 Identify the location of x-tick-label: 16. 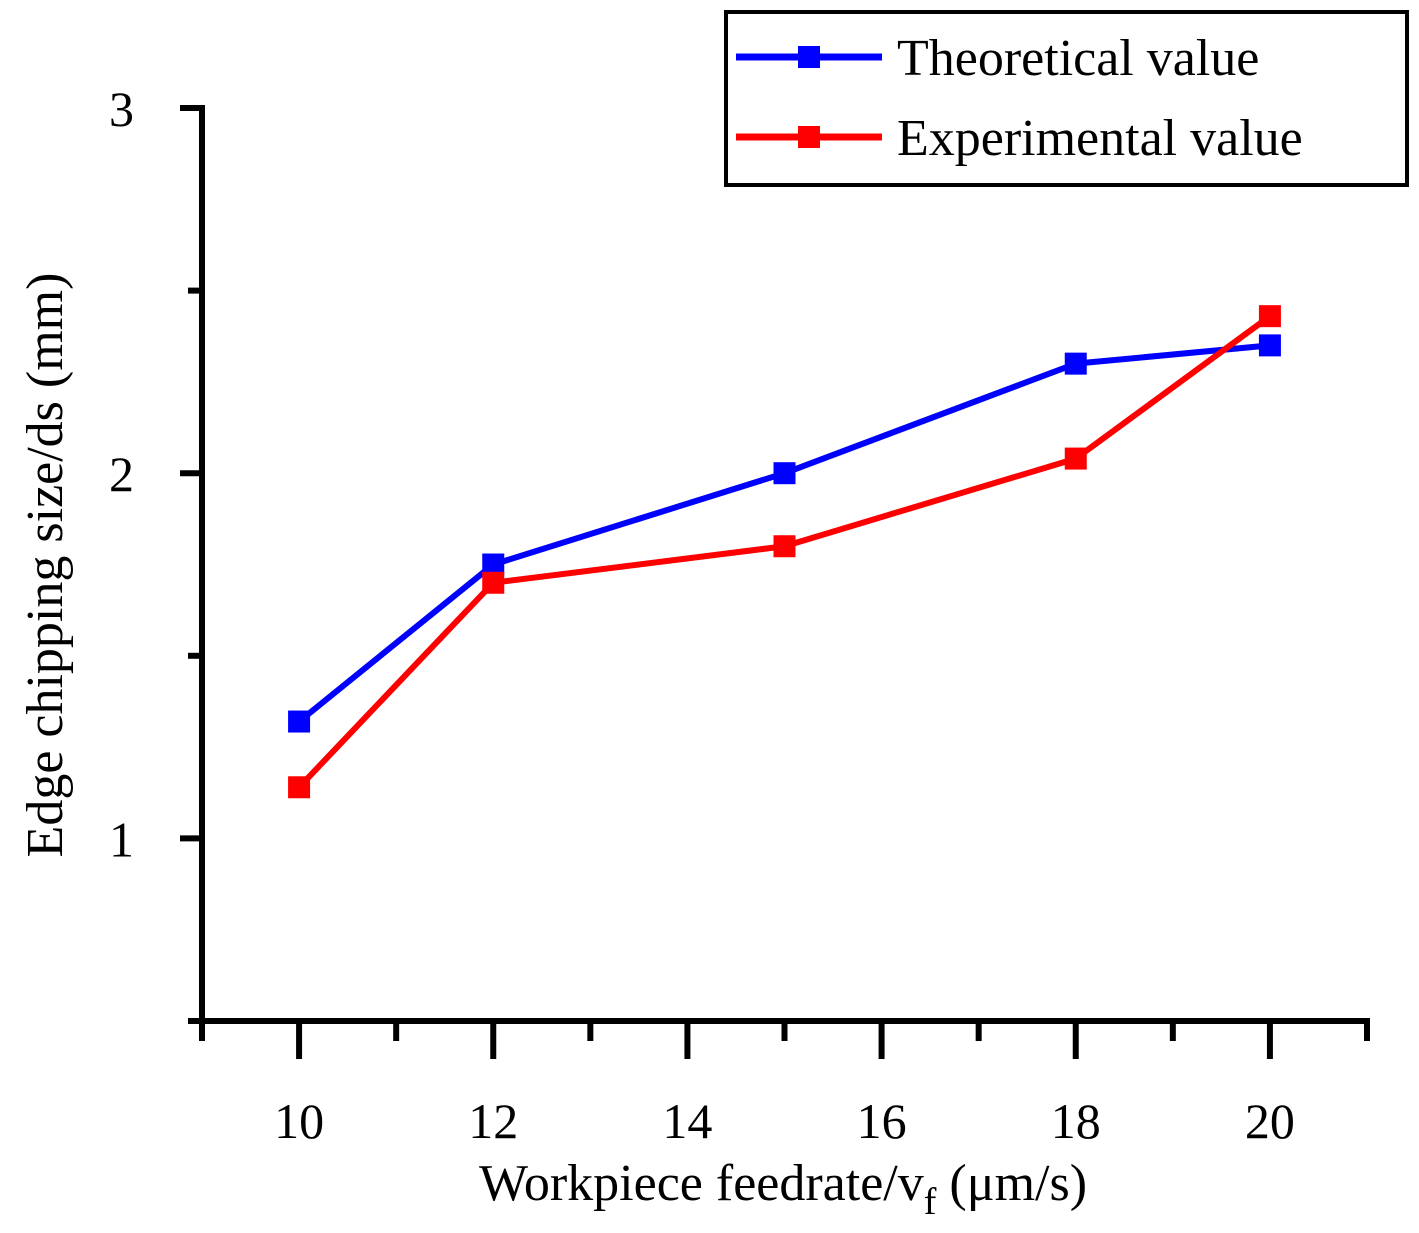
(882, 1121).